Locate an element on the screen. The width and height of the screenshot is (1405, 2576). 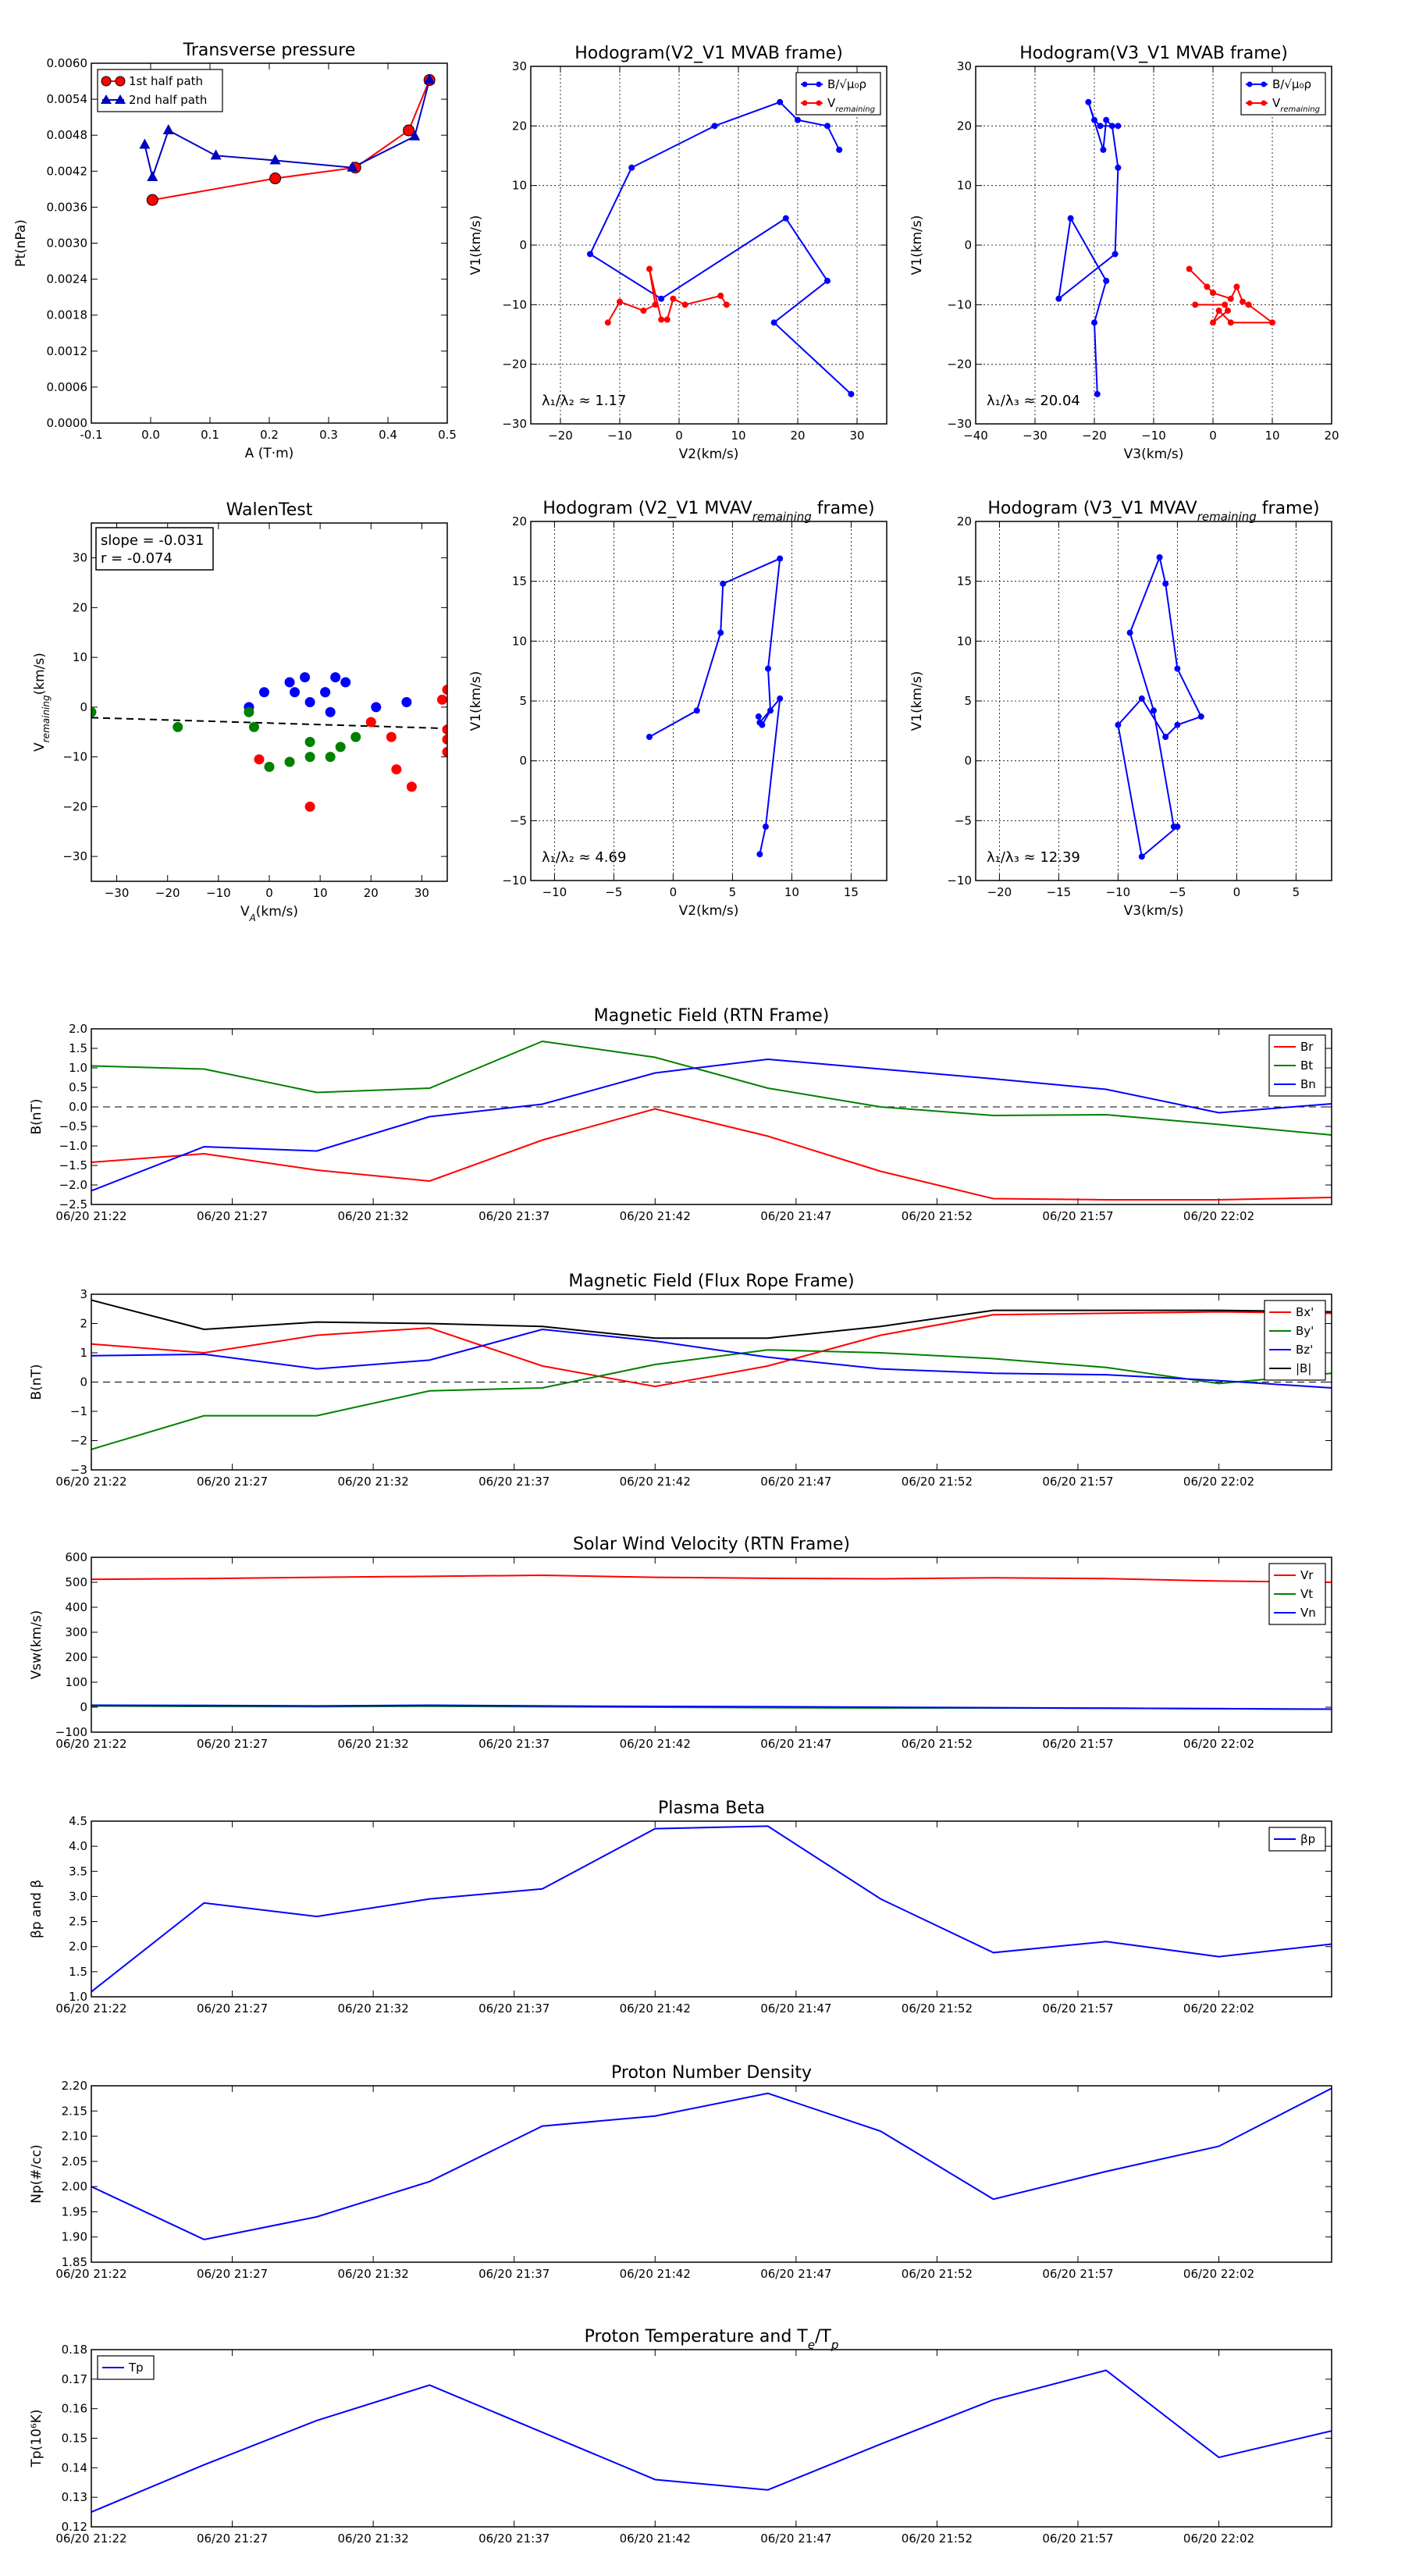
y-axis-label: V1(km/s) is located at coordinates (476, 701).